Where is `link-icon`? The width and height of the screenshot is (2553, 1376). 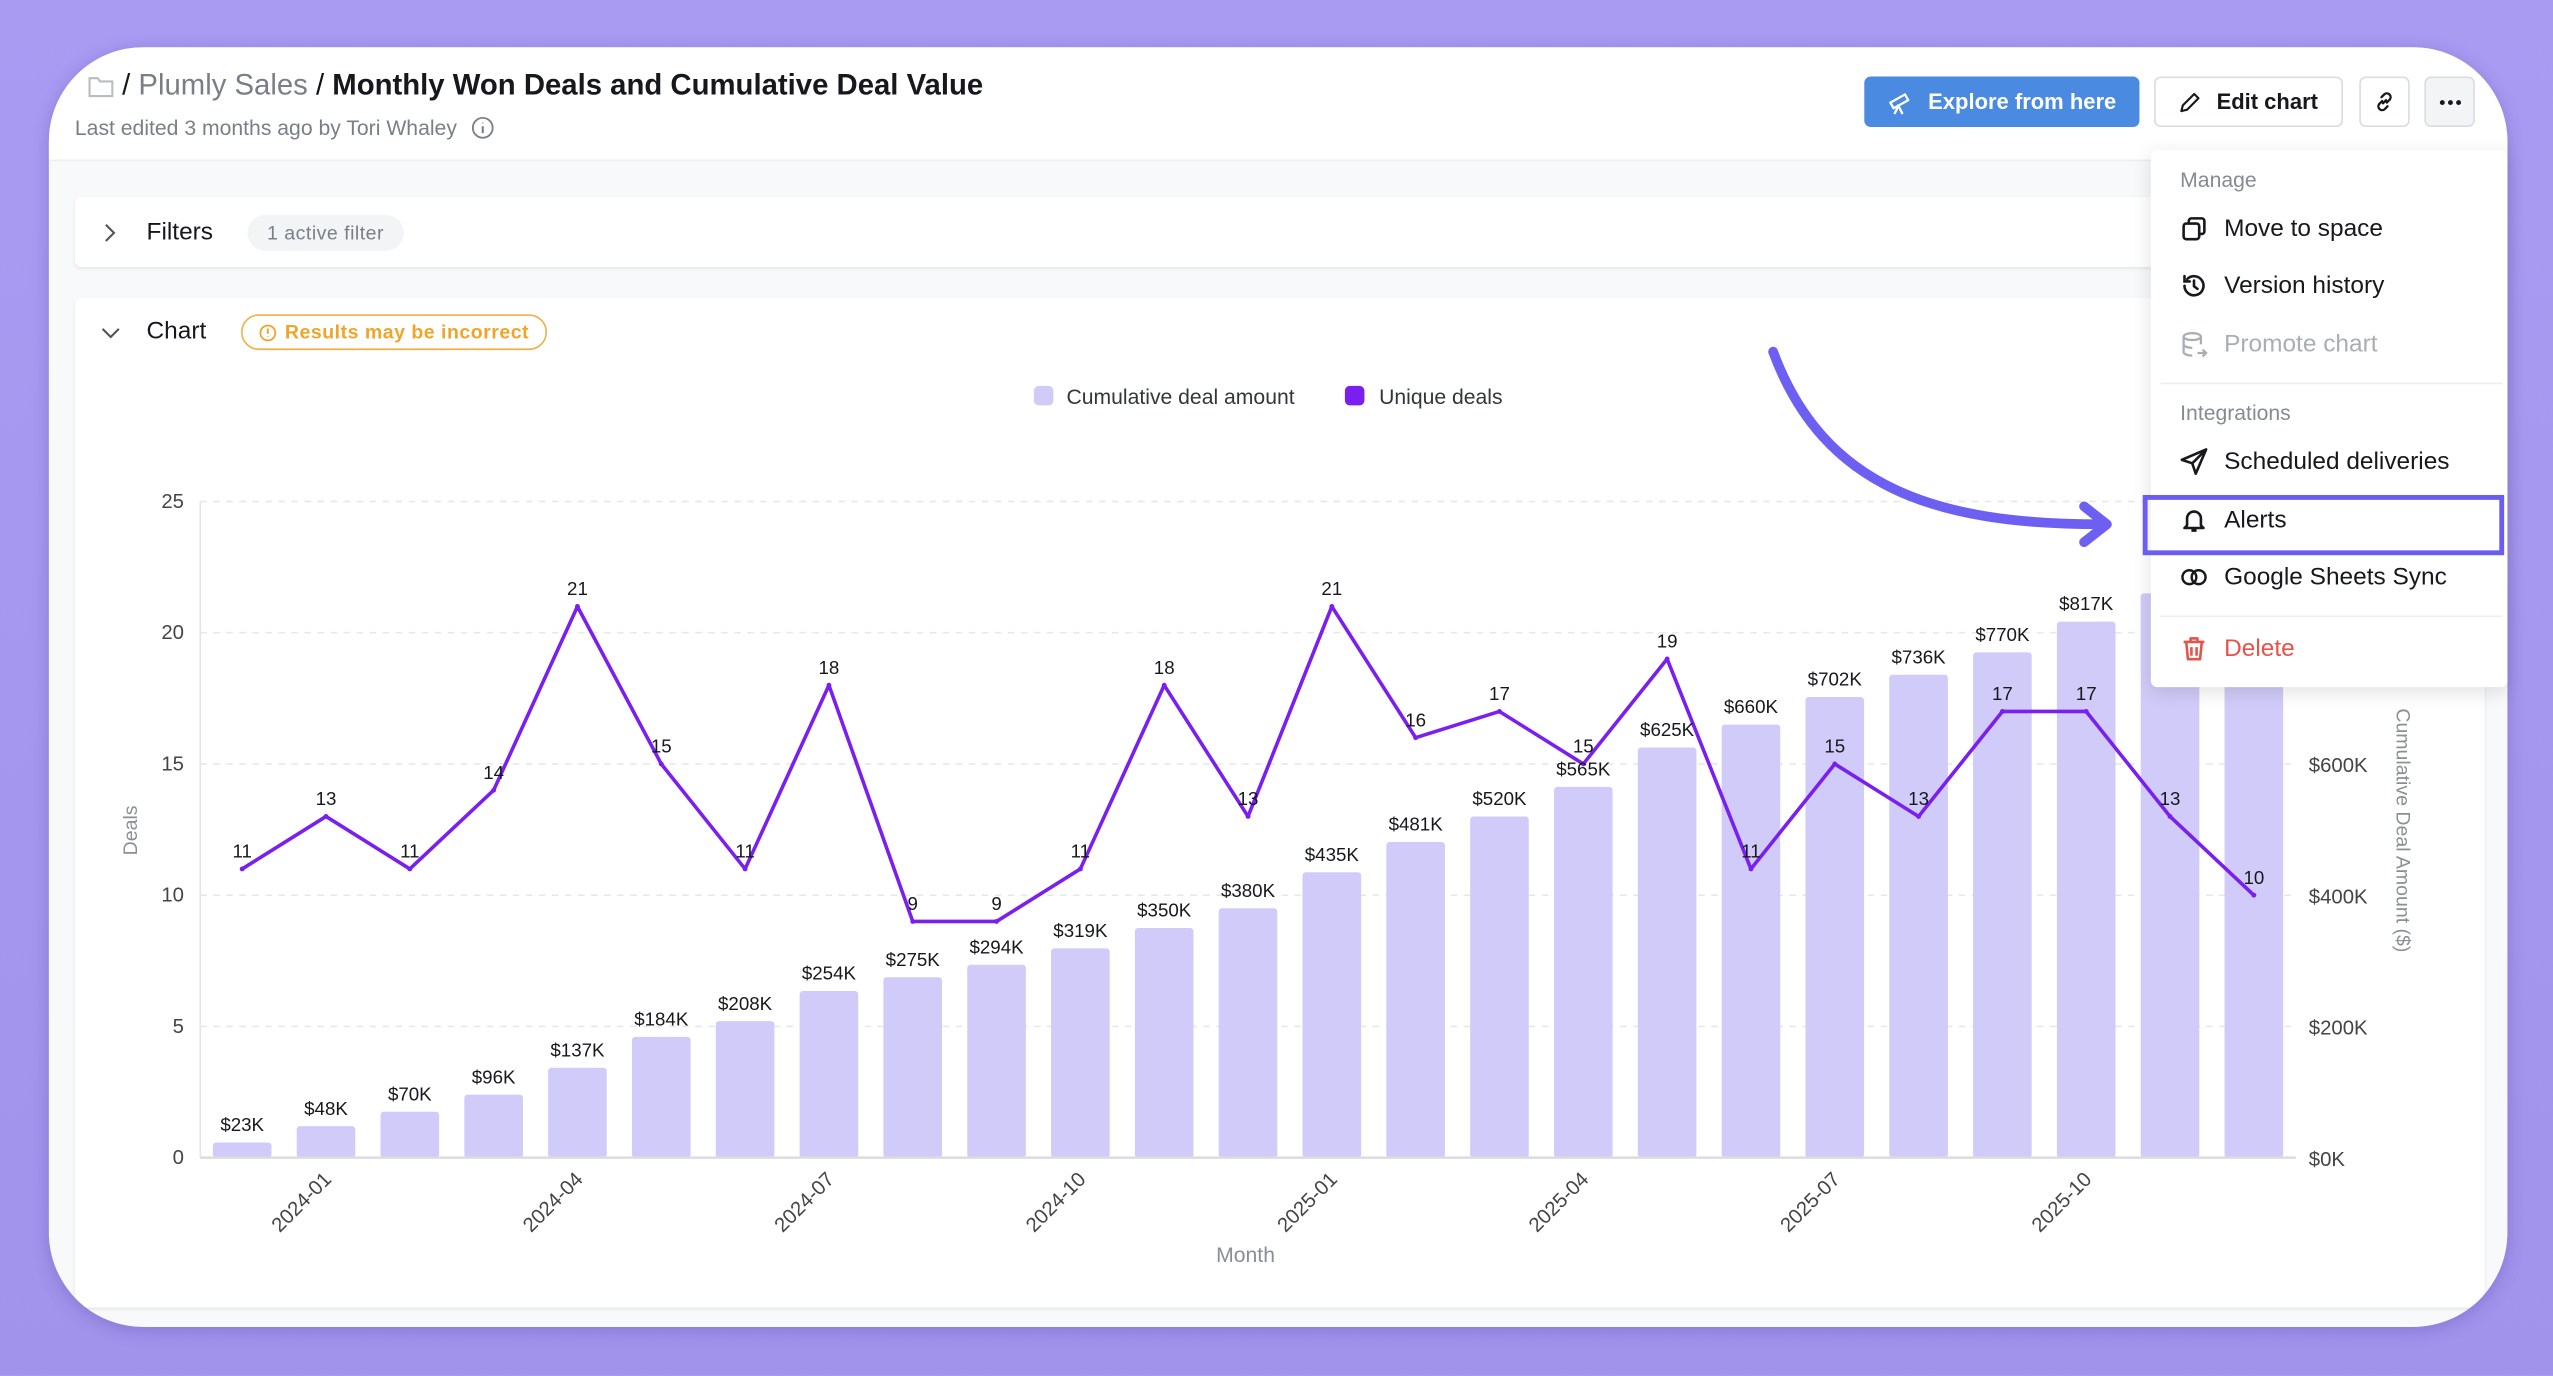
link-icon is located at coordinates (2384, 102).